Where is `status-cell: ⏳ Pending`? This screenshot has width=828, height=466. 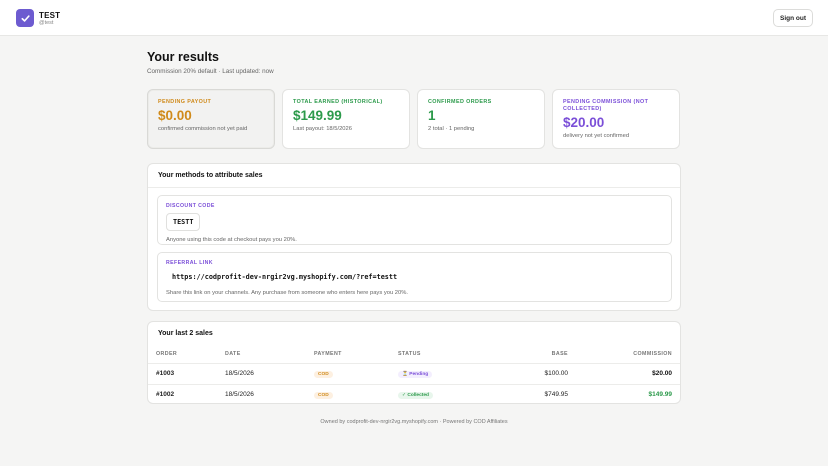 status-cell: ⏳ Pending is located at coordinates (440, 374).